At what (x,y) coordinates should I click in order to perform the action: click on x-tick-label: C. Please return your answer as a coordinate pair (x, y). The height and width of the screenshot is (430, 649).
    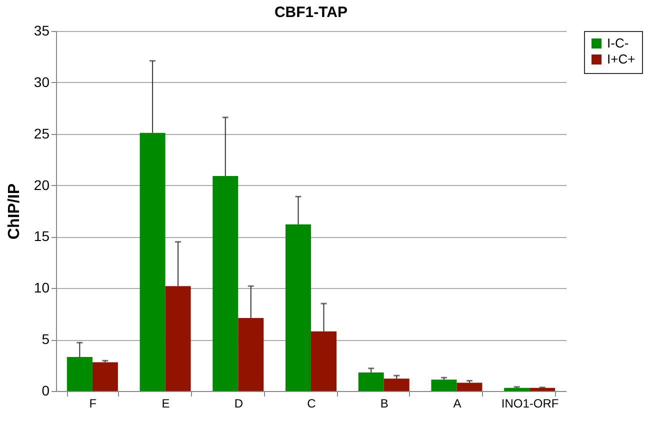
    Looking at the image, I should click on (311, 403).